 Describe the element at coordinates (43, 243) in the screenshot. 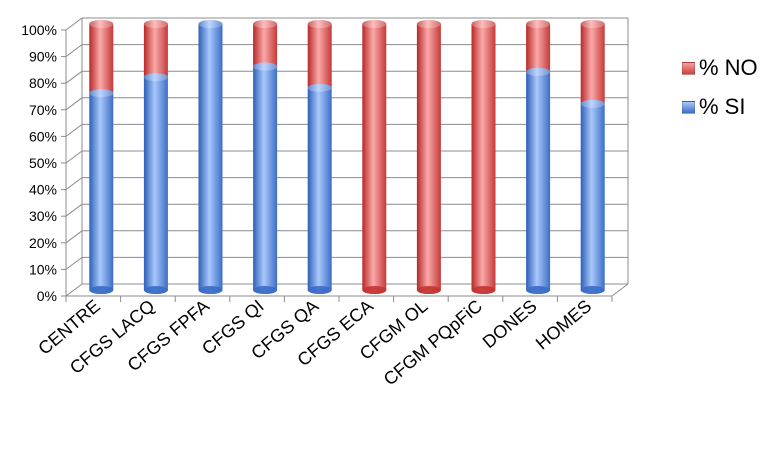

I see `y-tick-label: 20%` at that location.